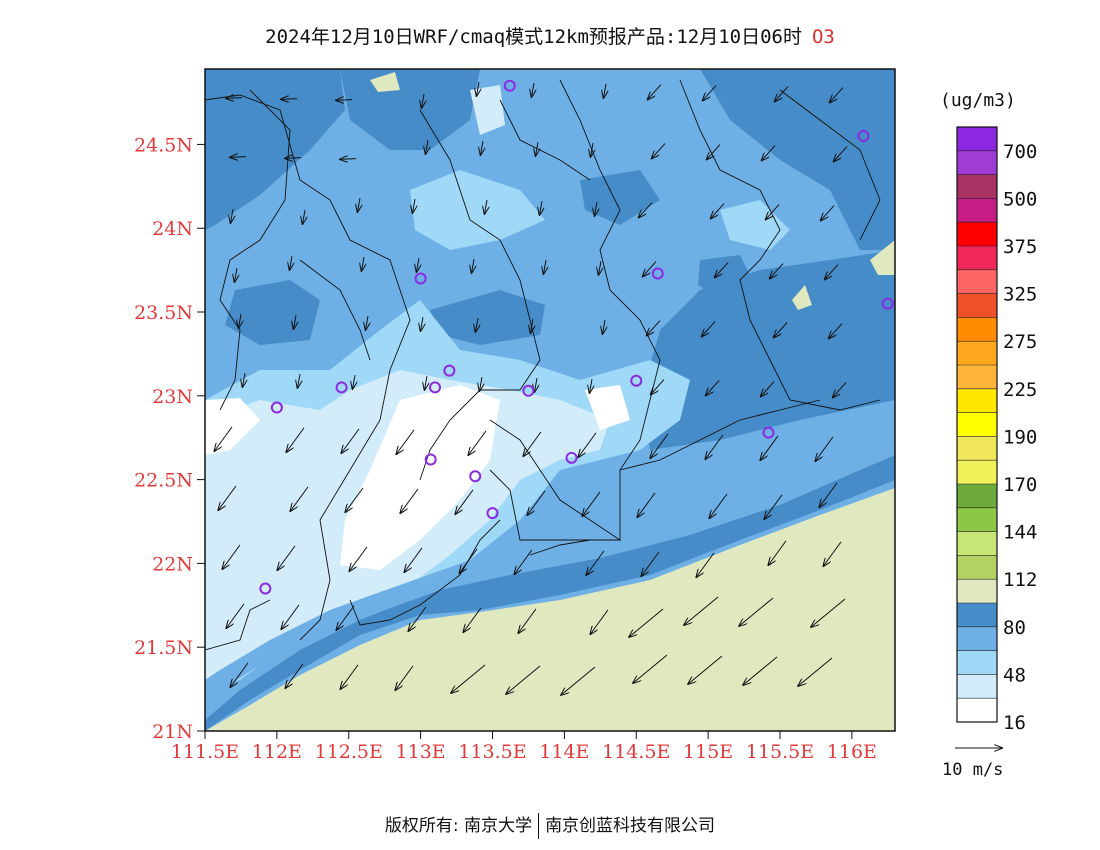  I want to click on white-pocket, so click(607, 407).